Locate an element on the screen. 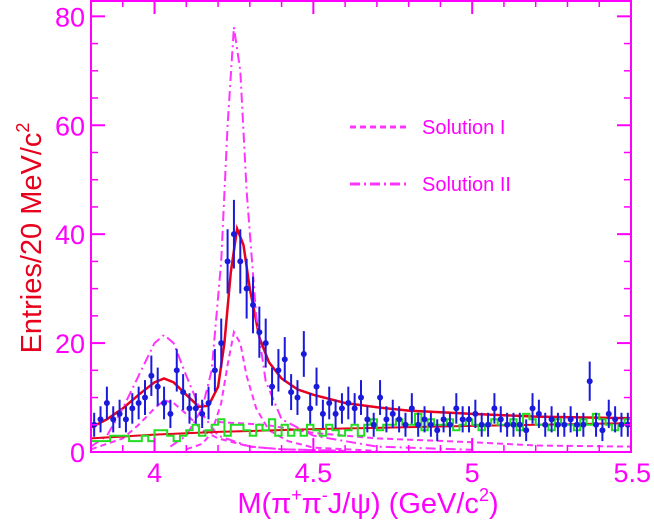  legend-label-solution-2: Solution II is located at coordinates (466, 185).